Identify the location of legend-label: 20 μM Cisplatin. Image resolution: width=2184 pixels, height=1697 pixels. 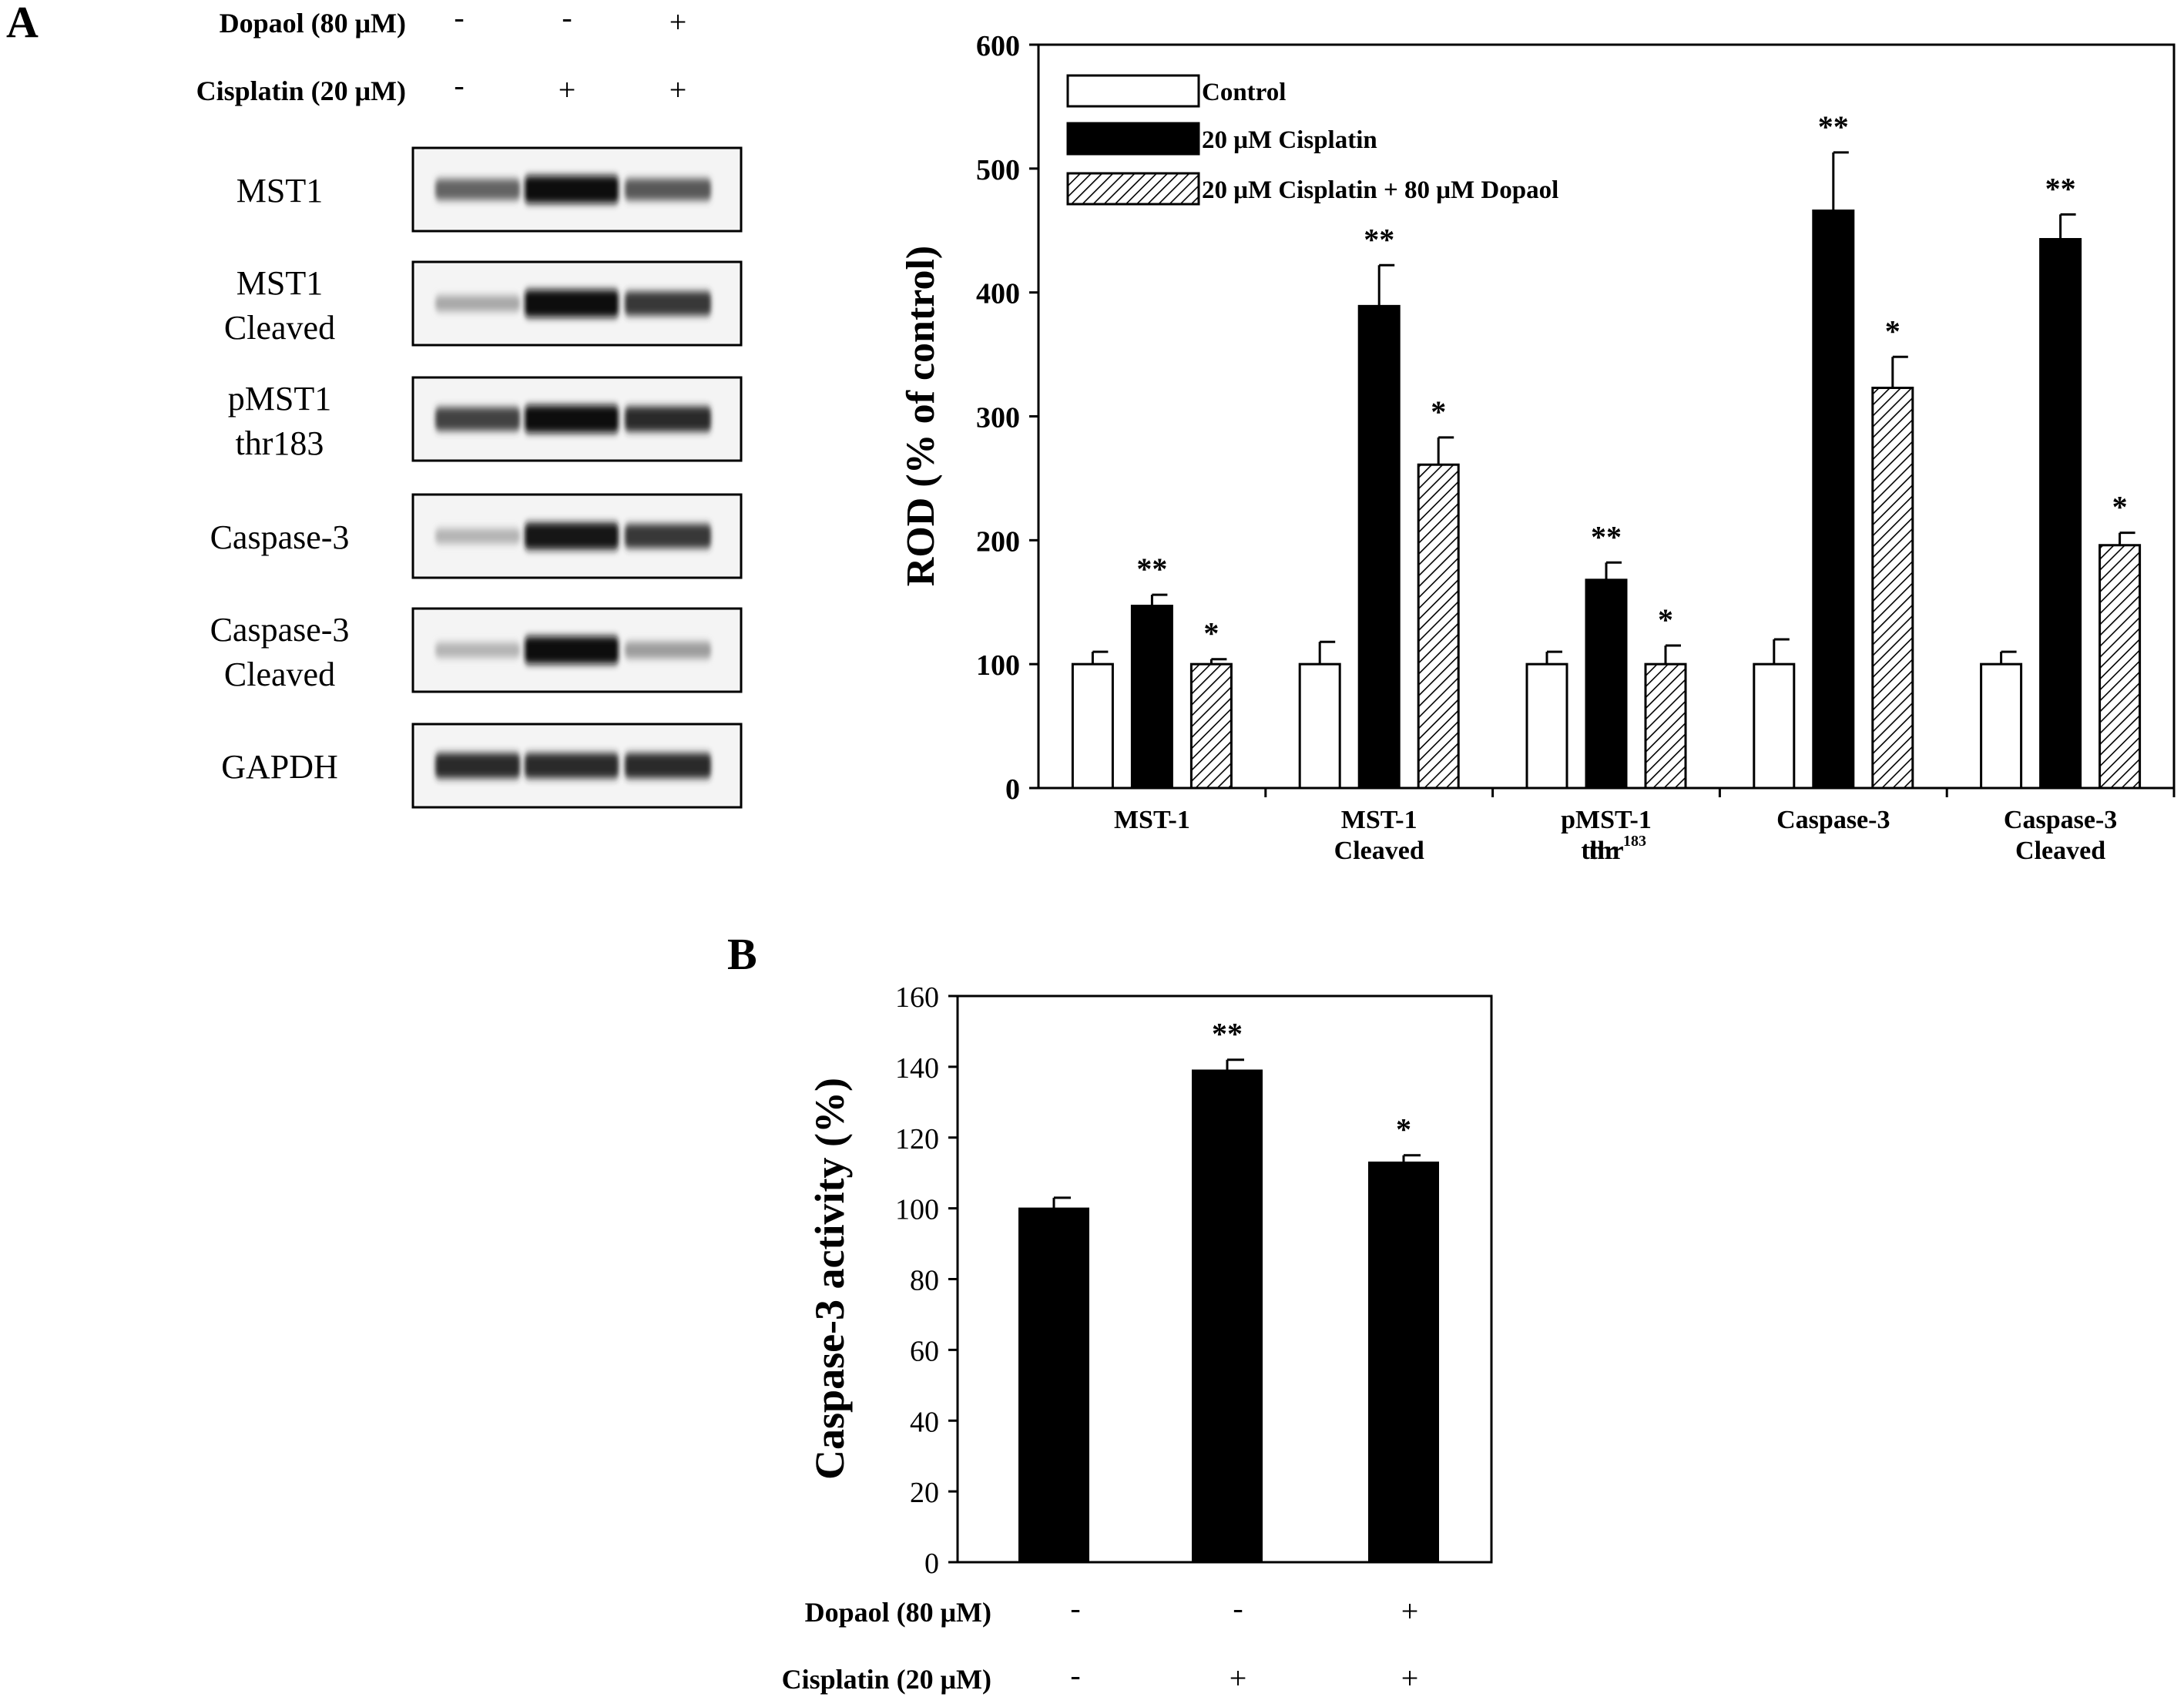
(1289, 140).